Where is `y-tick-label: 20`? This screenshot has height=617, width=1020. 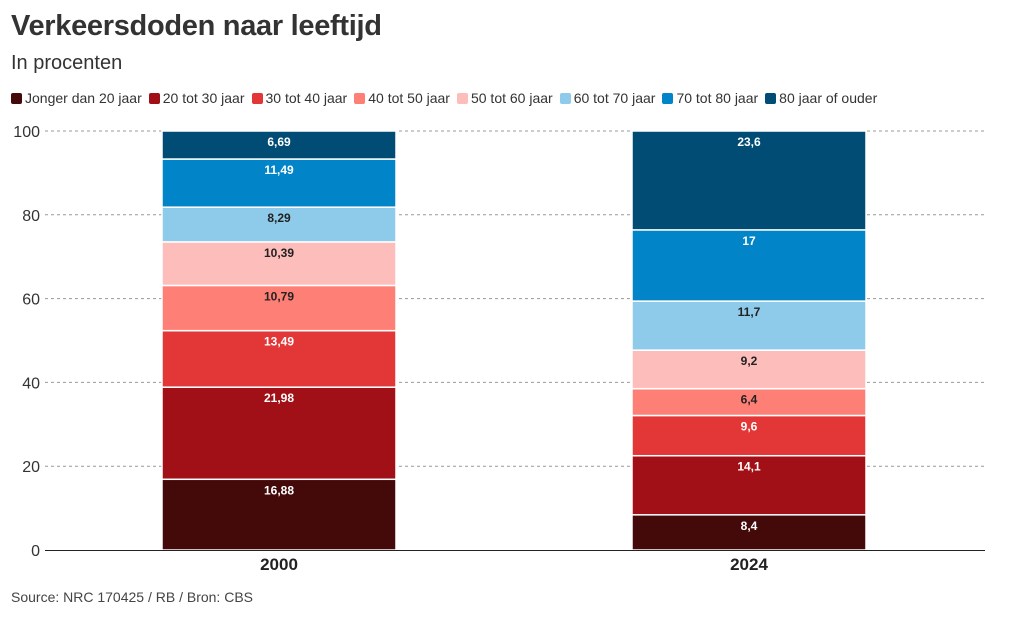 y-tick-label: 20 is located at coordinates (31, 467).